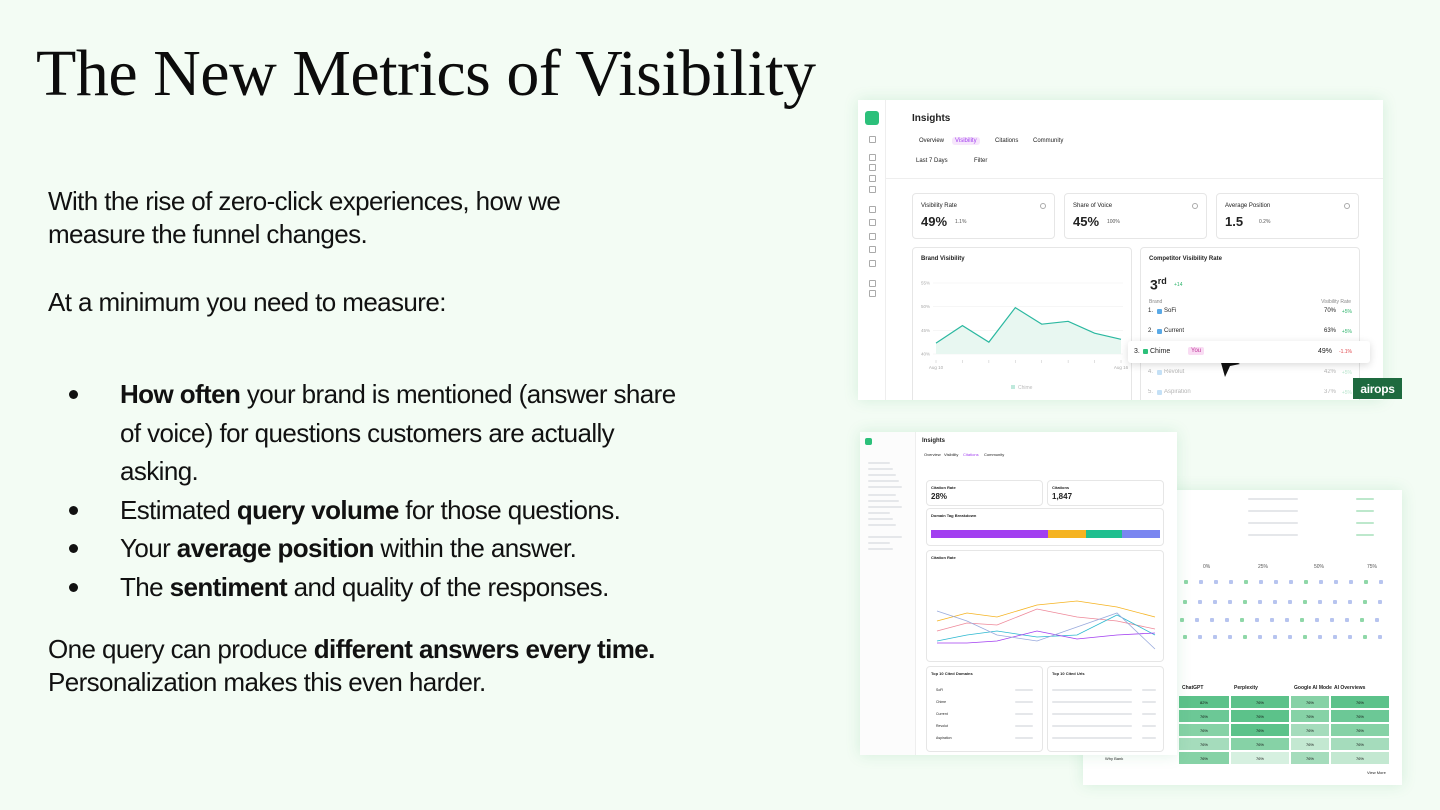  What do you see at coordinates (1093, 206) in the screenshot?
I see `metric-label: Share of Voice` at bounding box center [1093, 206].